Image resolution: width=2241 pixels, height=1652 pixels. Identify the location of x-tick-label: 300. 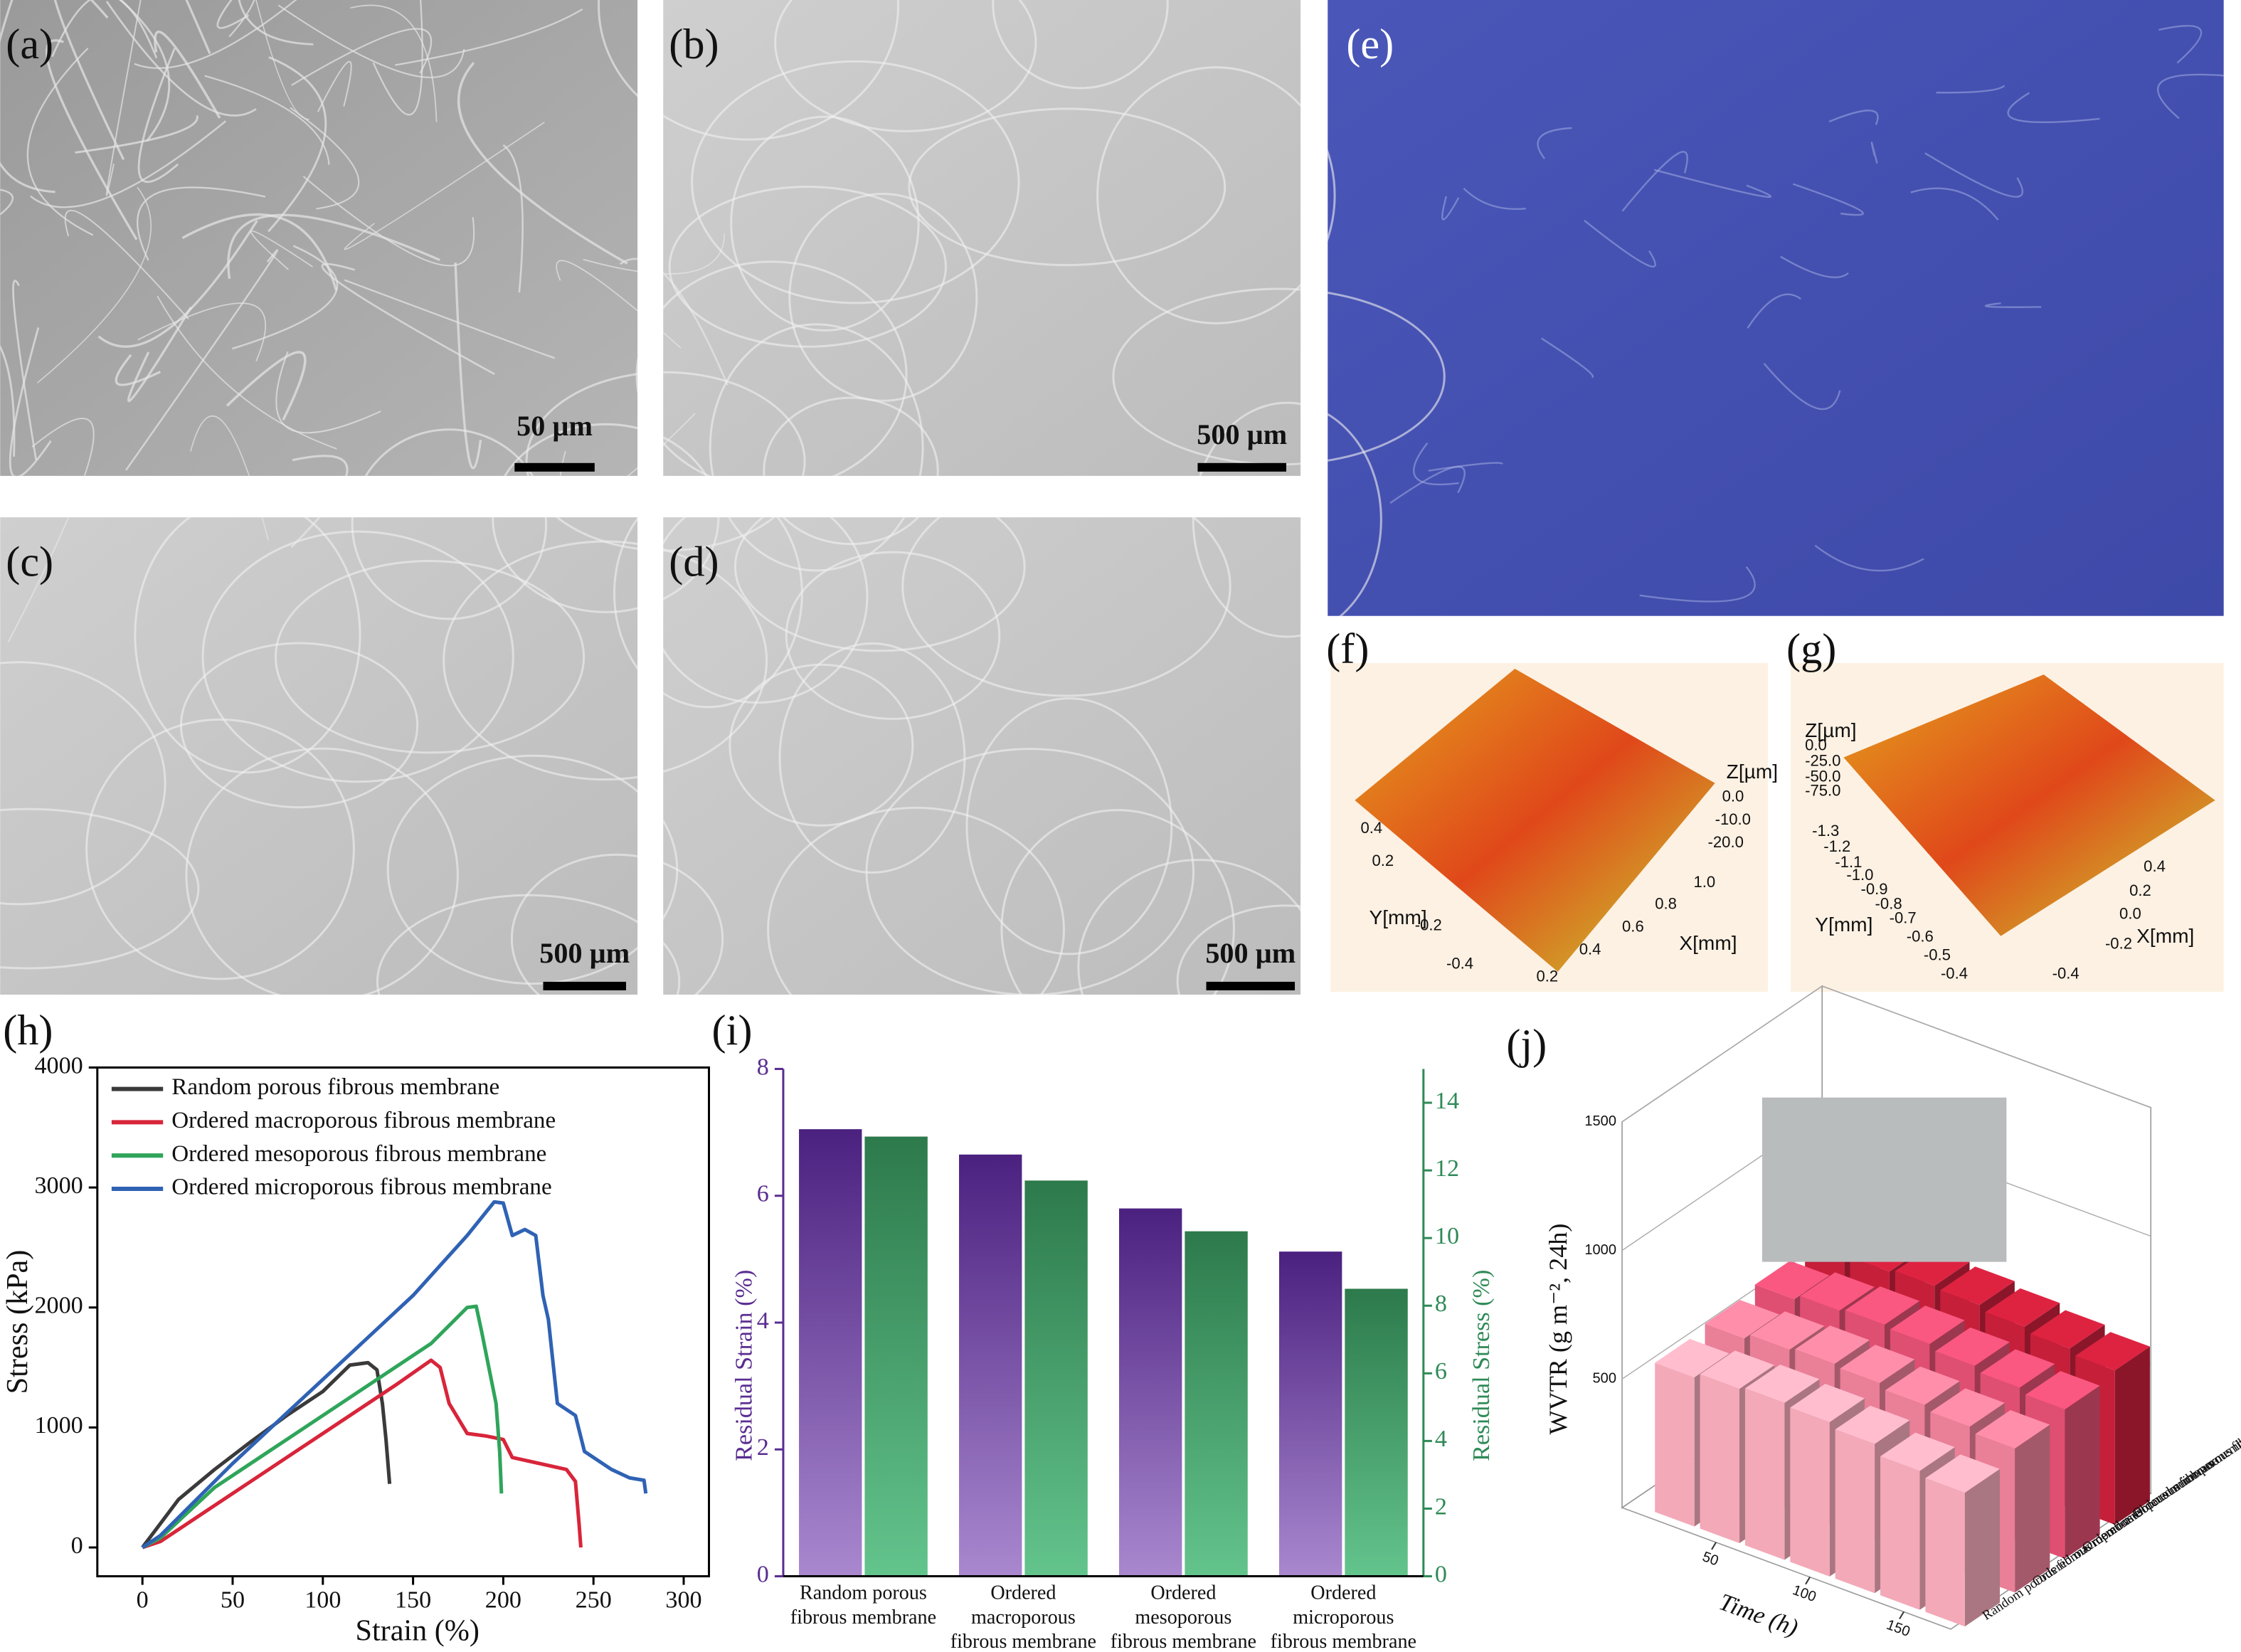
(683, 1600).